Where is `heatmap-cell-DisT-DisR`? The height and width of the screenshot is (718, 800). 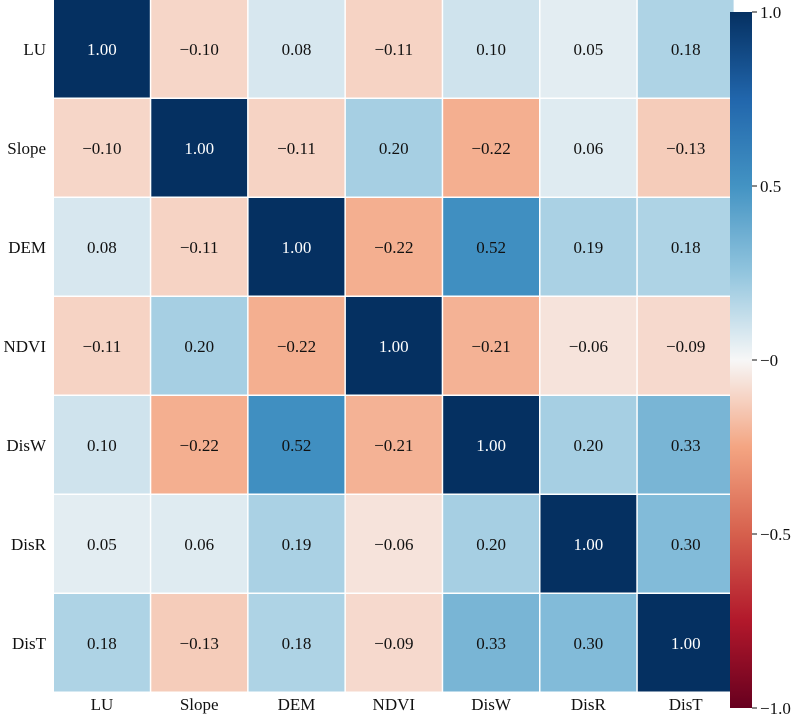
heatmap-cell-DisT-DisR is located at coordinates (588, 643).